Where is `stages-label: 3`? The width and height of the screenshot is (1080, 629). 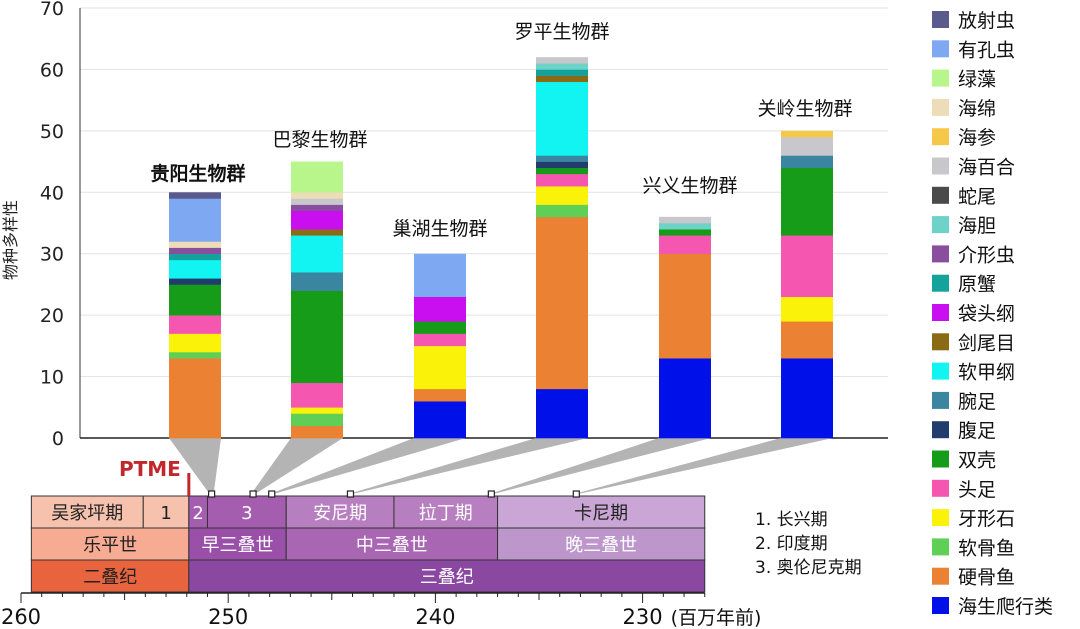
stages-label: 3 is located at coordinates (246, 513).